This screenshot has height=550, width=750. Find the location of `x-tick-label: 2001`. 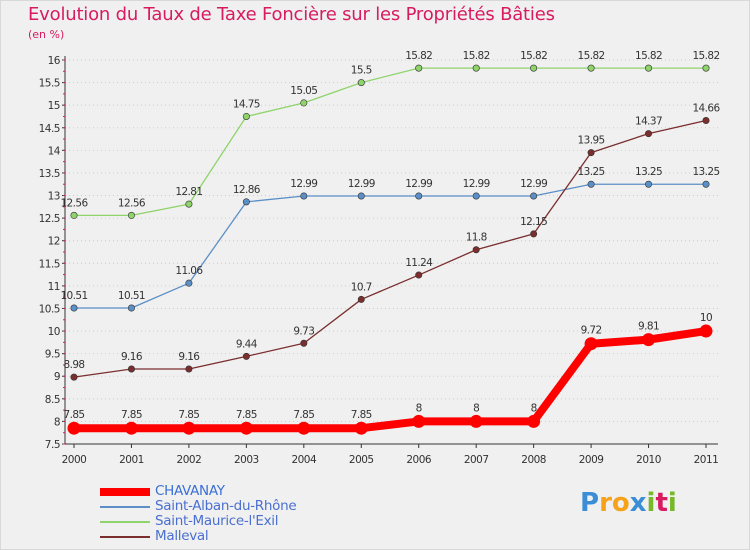

x-tick-label: 2001 is located at coordinates (131, 460).